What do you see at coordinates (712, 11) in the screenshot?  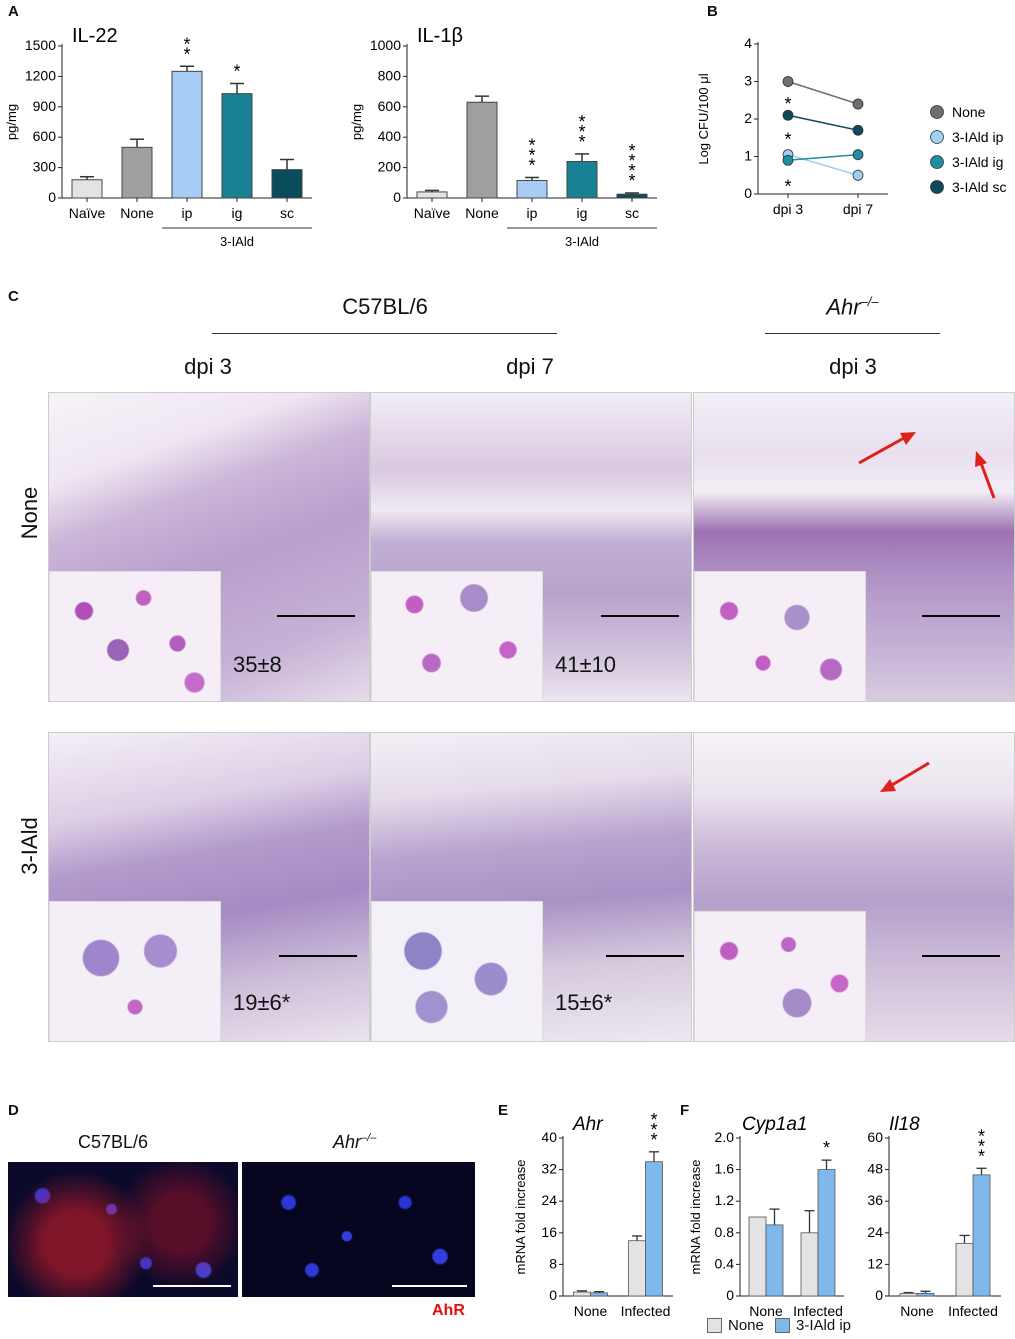 I see `panel-letter-b: B` at bounding box center [712, 11].